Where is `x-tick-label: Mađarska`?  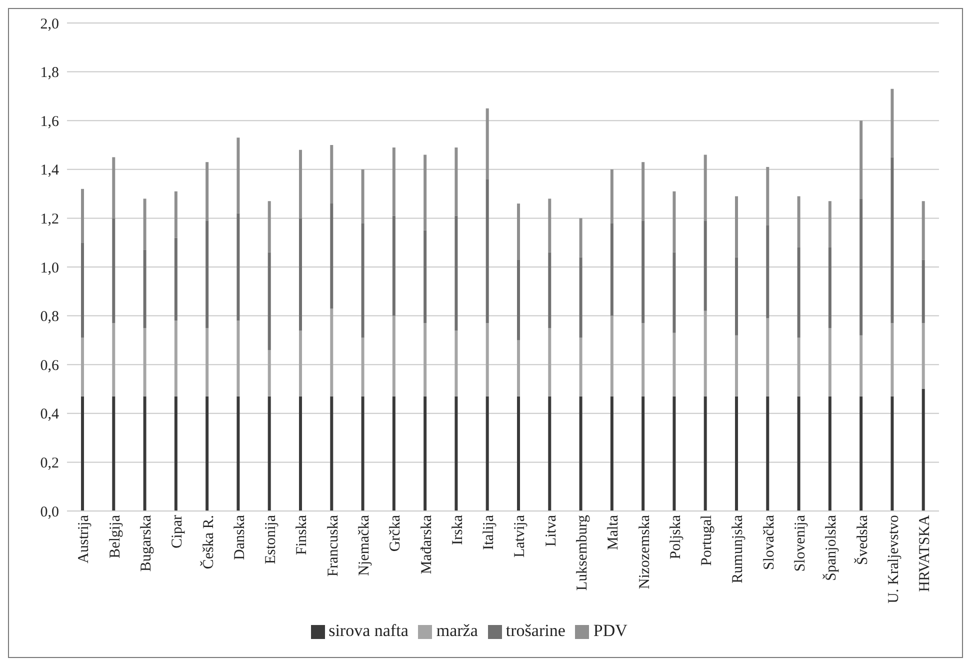 x-tick-label: Mađarska is located at coordinates (426, 544).